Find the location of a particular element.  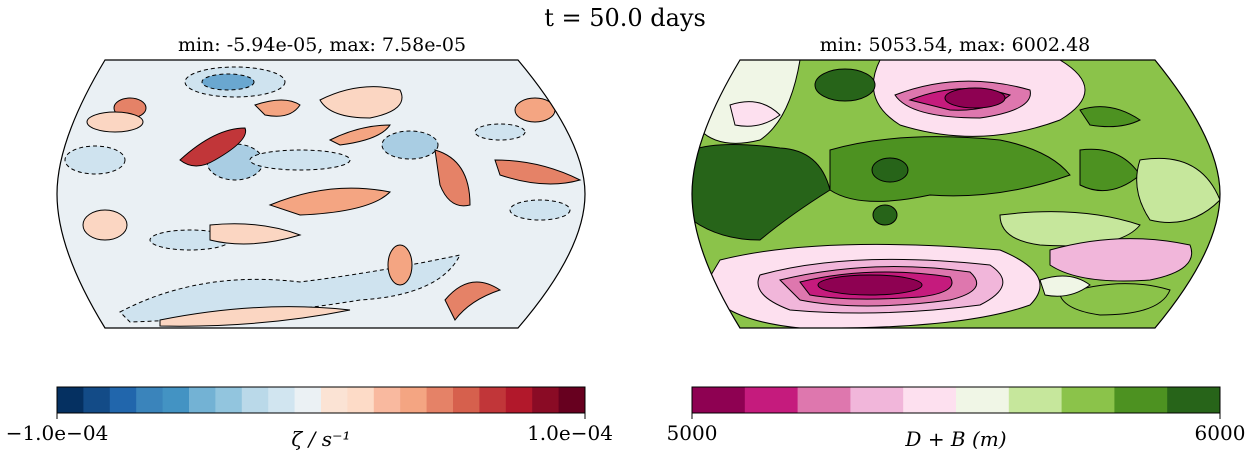

positive-band is located at coordinates (255, 316).